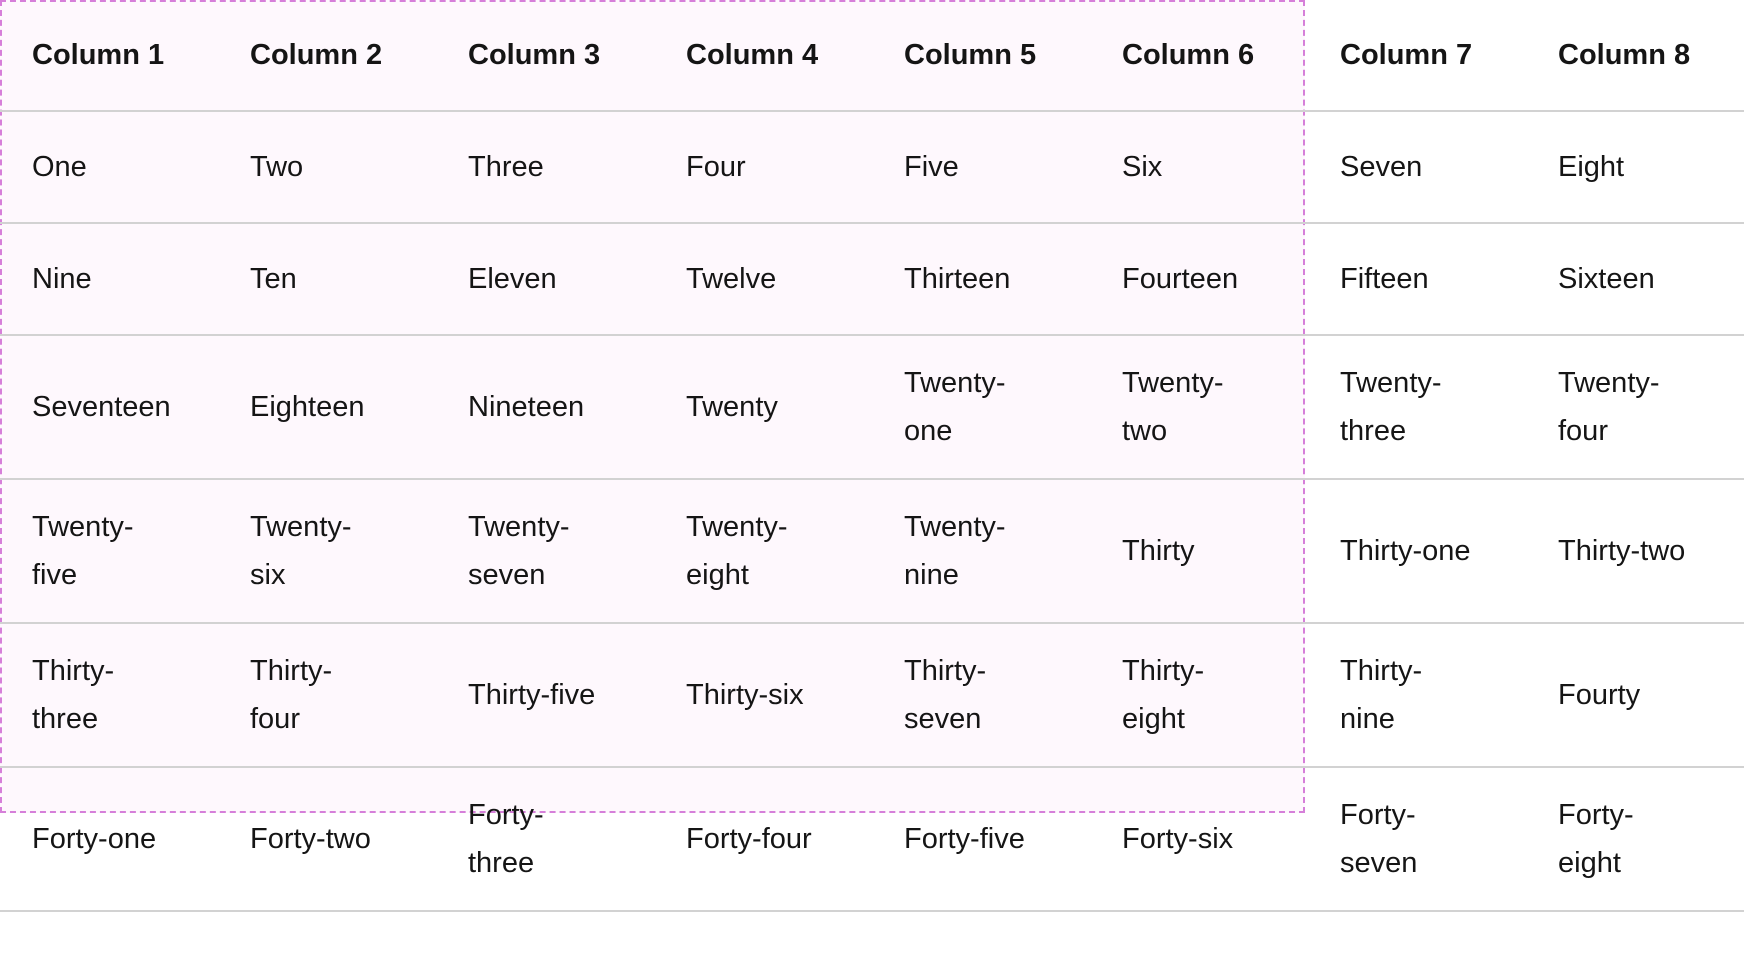 The image size is (1744, 976). Describe the element at coordinates (981, 56) in the screenshot. I see `column-header-5: Column 5` at that location.